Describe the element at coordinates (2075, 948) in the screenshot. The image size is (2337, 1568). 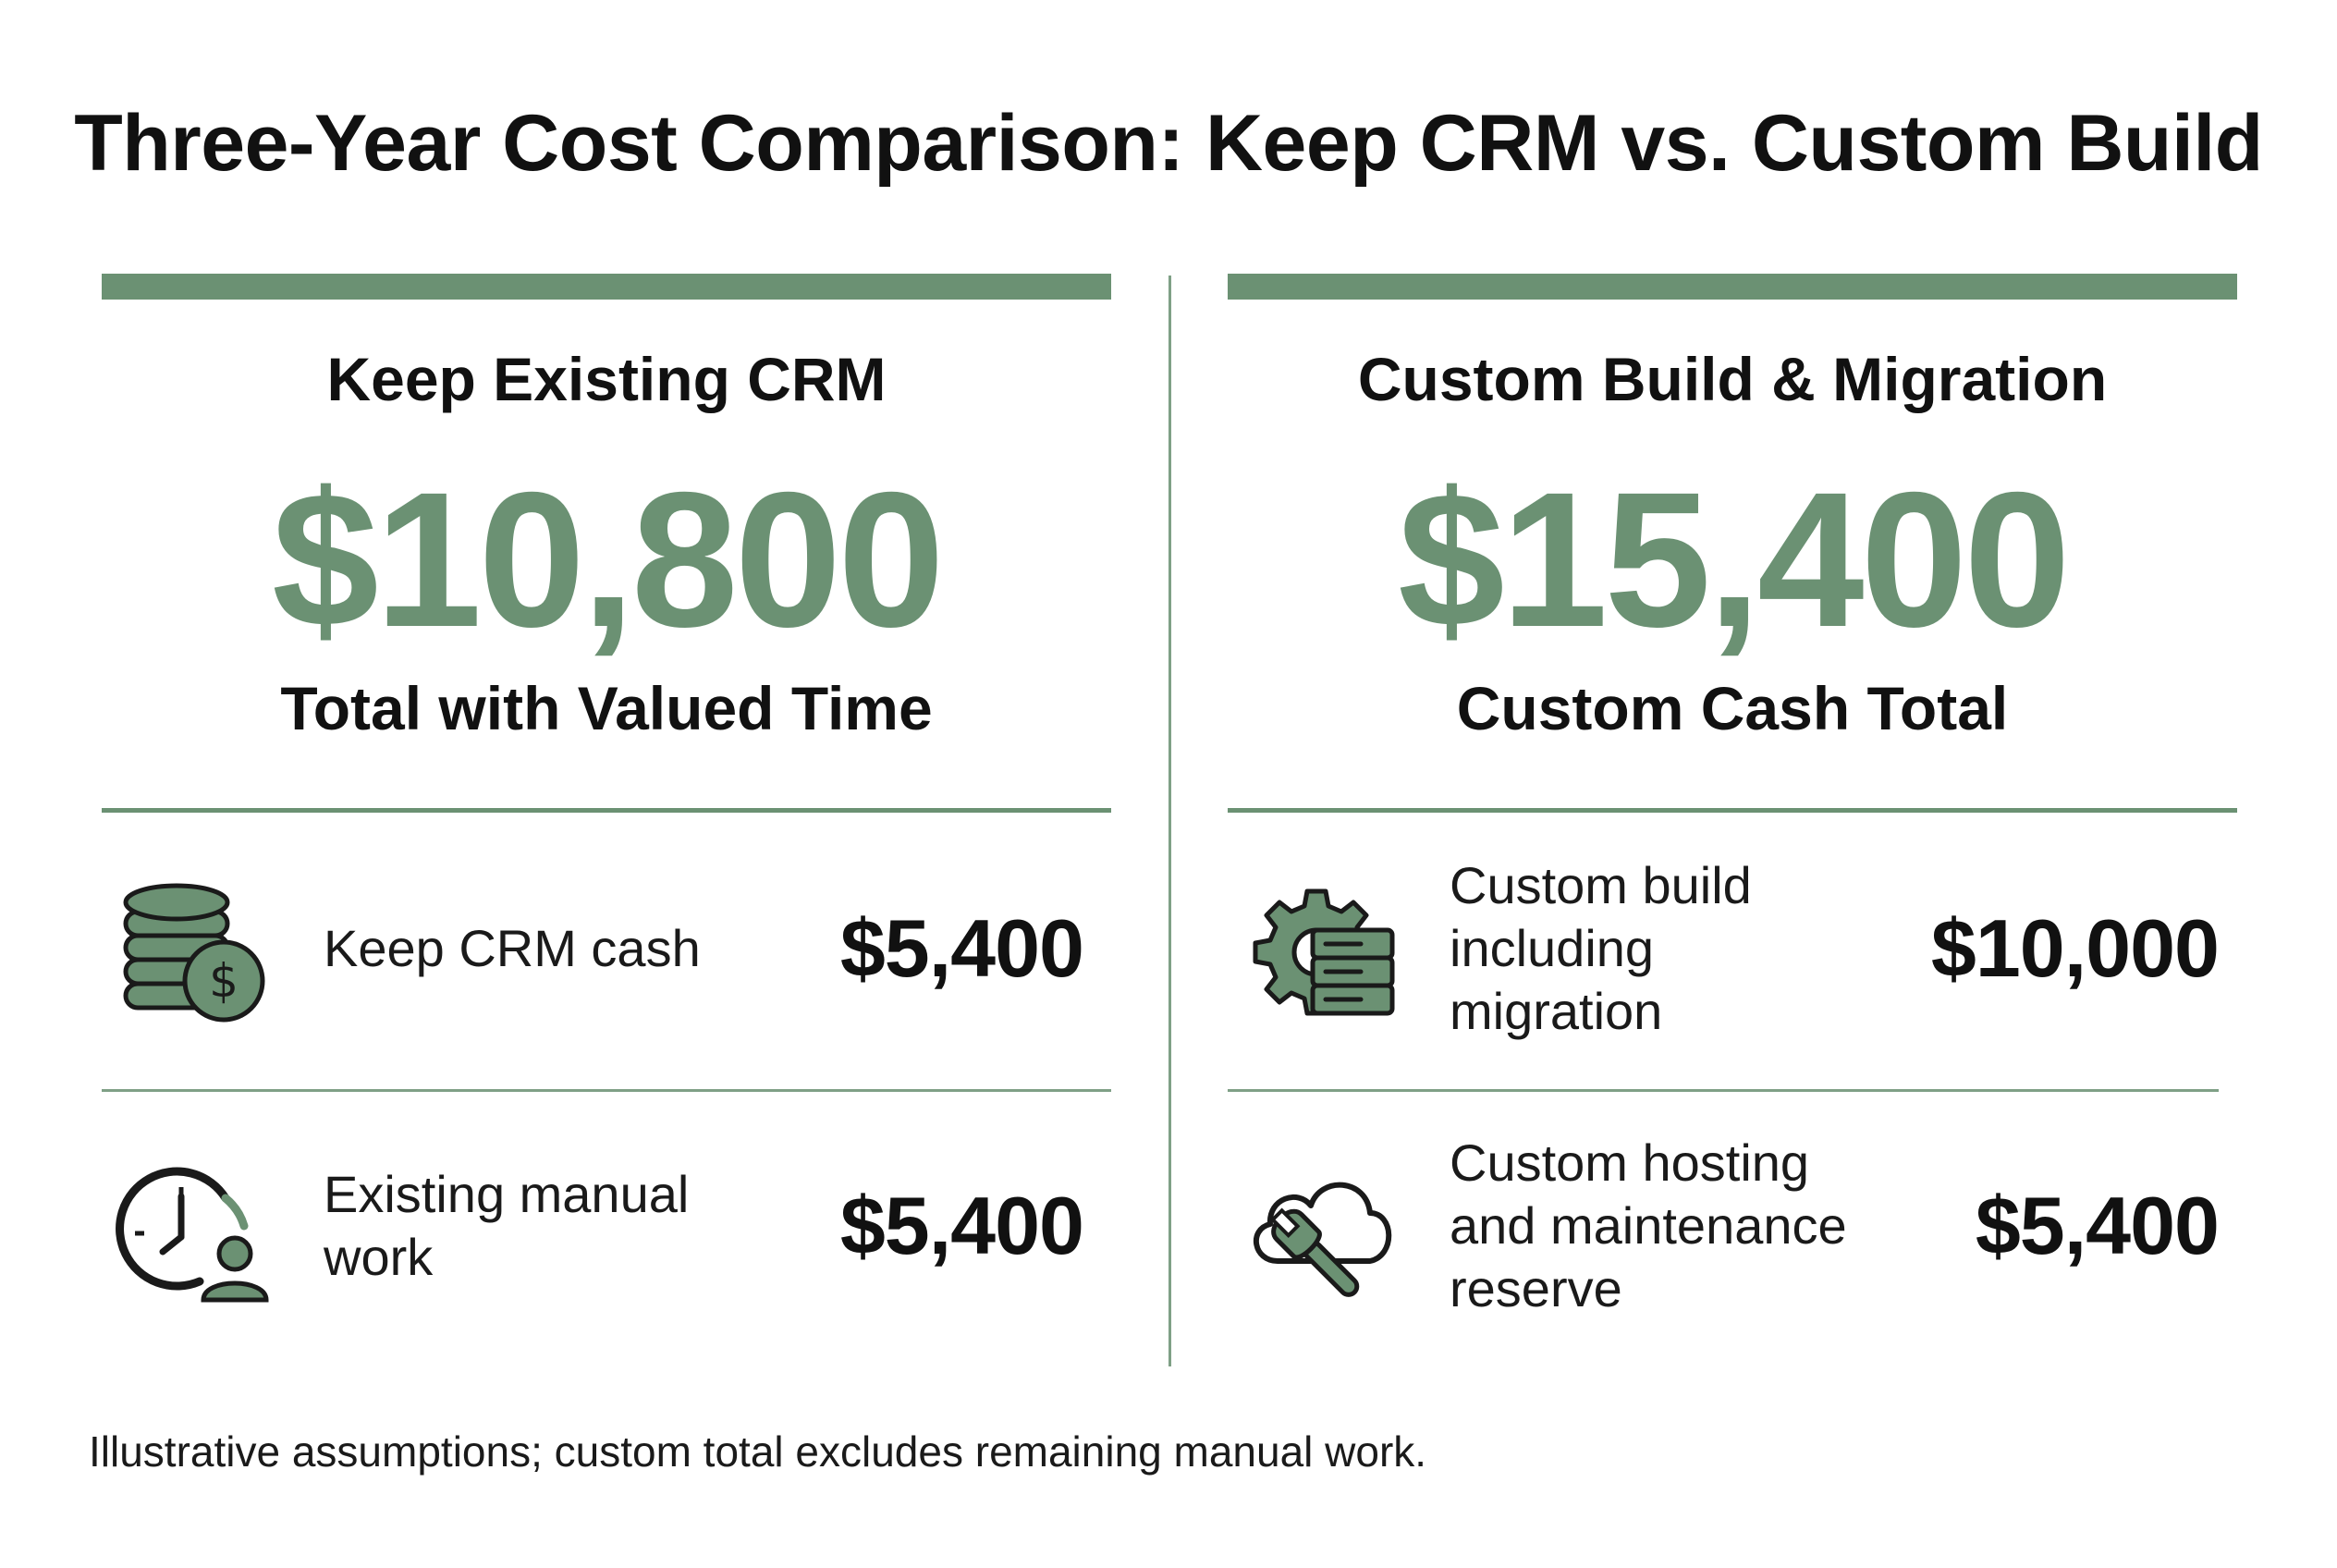
I see `cost-item-value: $10,000` at that location.